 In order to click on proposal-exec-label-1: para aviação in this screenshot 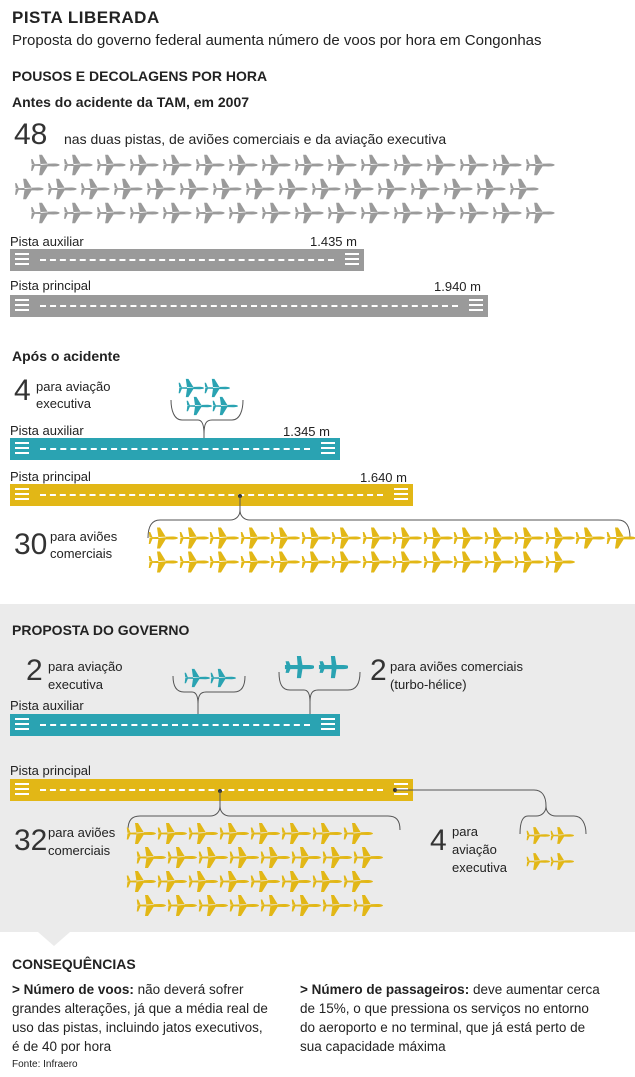, I will do `click(85, 666)`.